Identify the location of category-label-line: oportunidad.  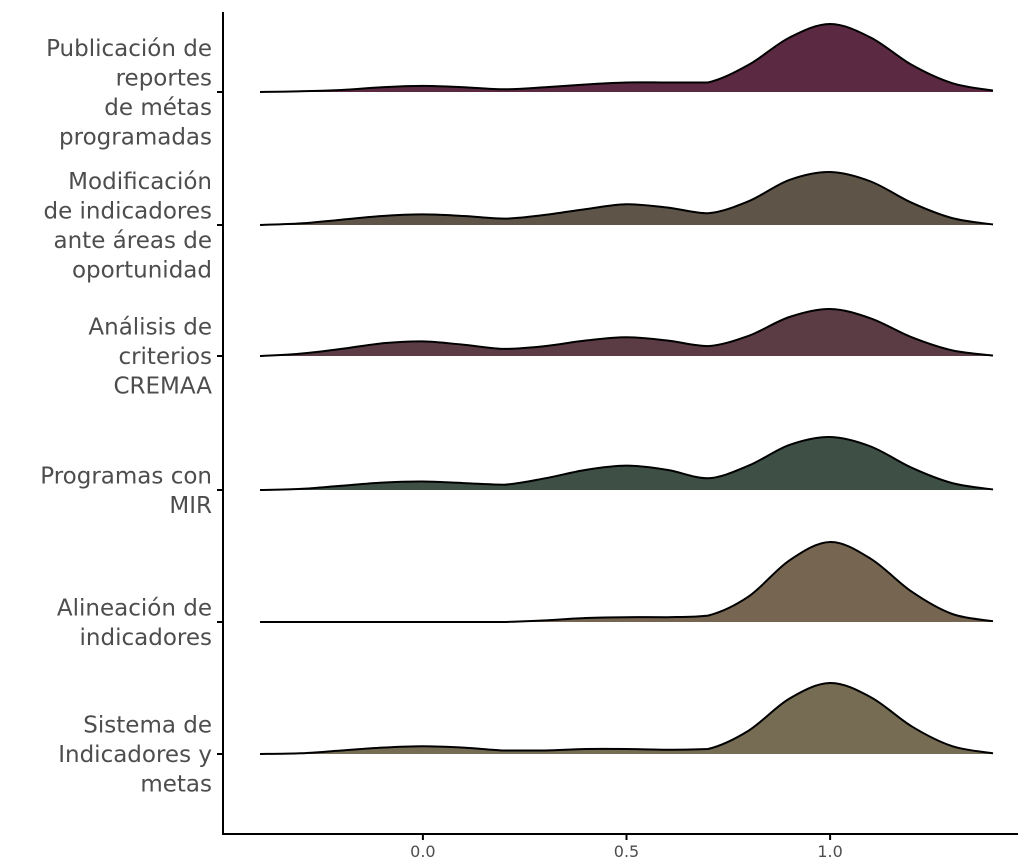
(142, 270).